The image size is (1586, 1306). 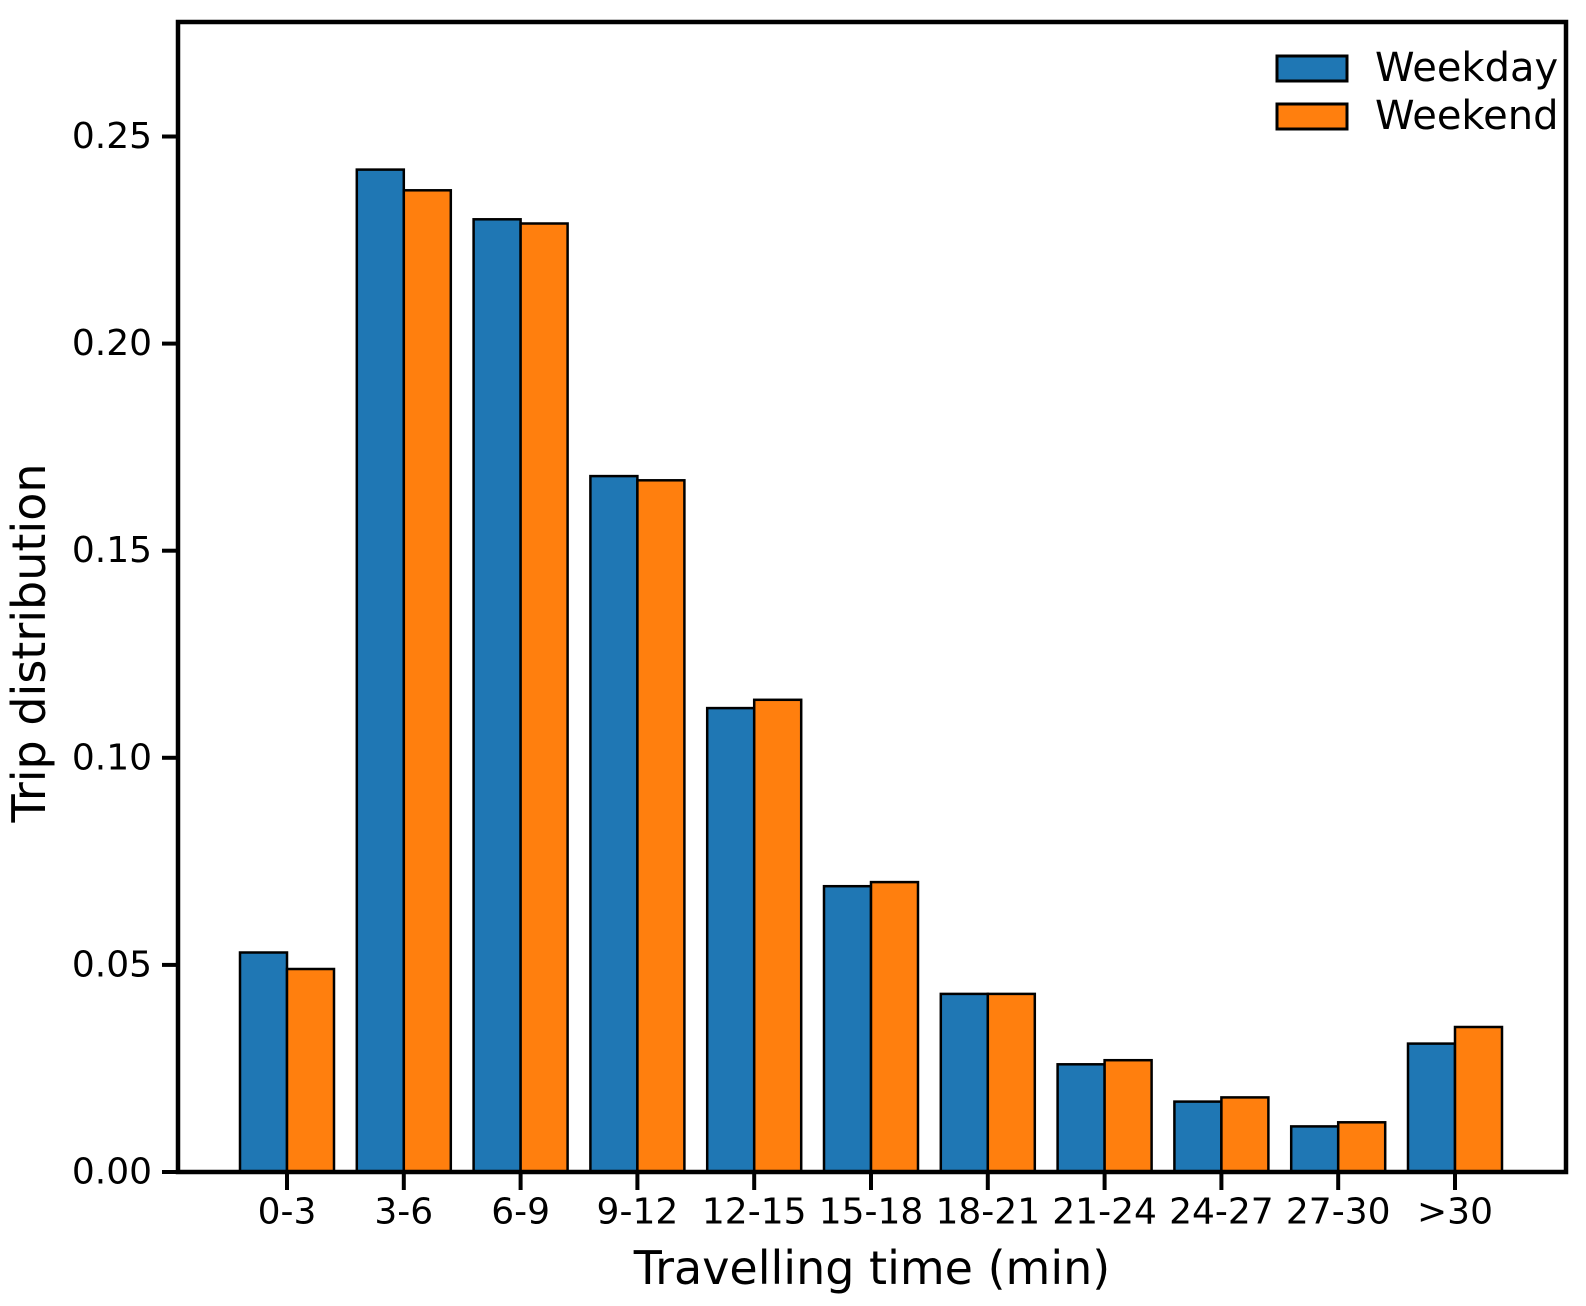 What do you see at coordinates (1466, 68) in the screenshot?
I see `legend-label-weekday: Weekday` at bounding box center [1466, 68].